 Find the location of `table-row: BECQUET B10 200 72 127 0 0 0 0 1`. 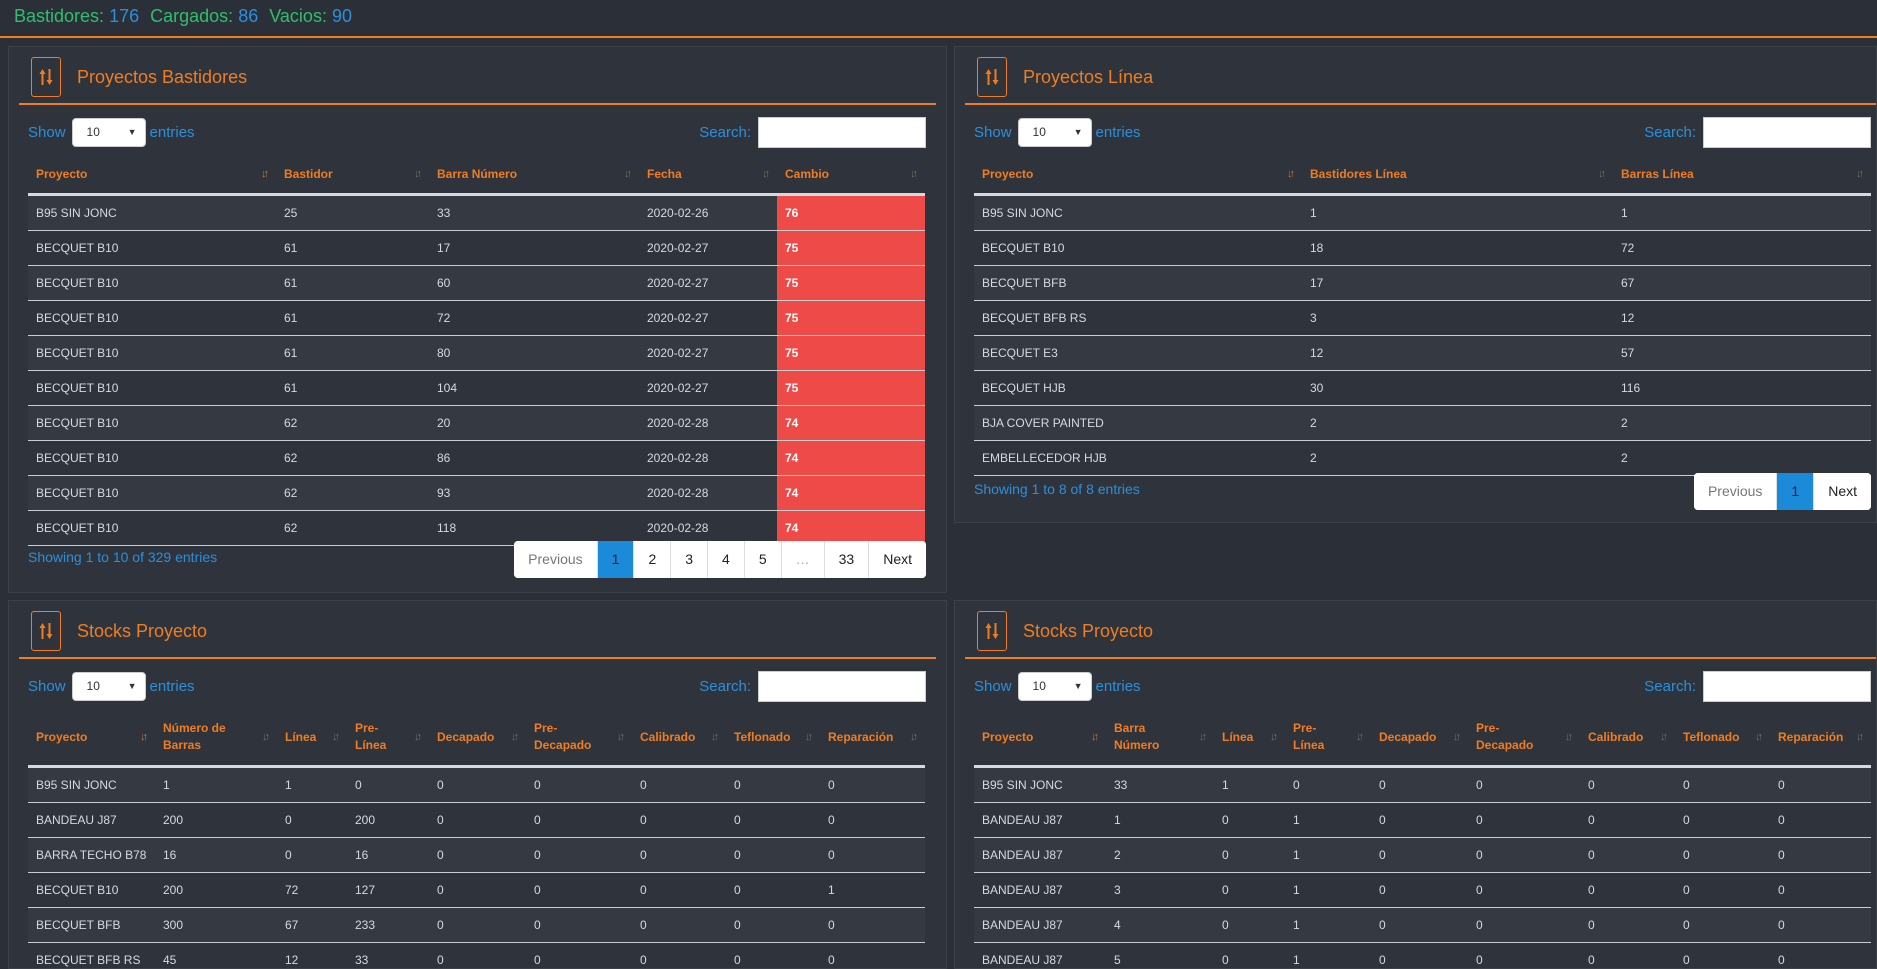

table-row: BECQUET B10 200 72 127 0 0 0 0 1 is located at coordinates (476, 890).